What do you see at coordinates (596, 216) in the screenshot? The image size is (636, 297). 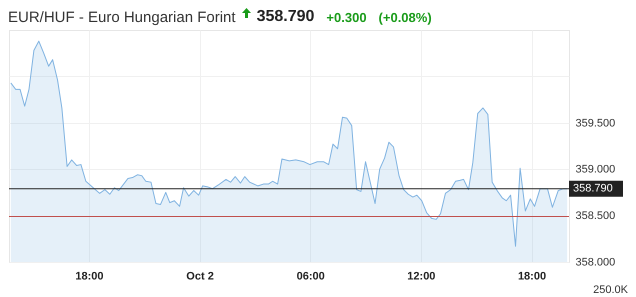 I see `y-tick-label: 358.500` at bounding box center [596, 216].